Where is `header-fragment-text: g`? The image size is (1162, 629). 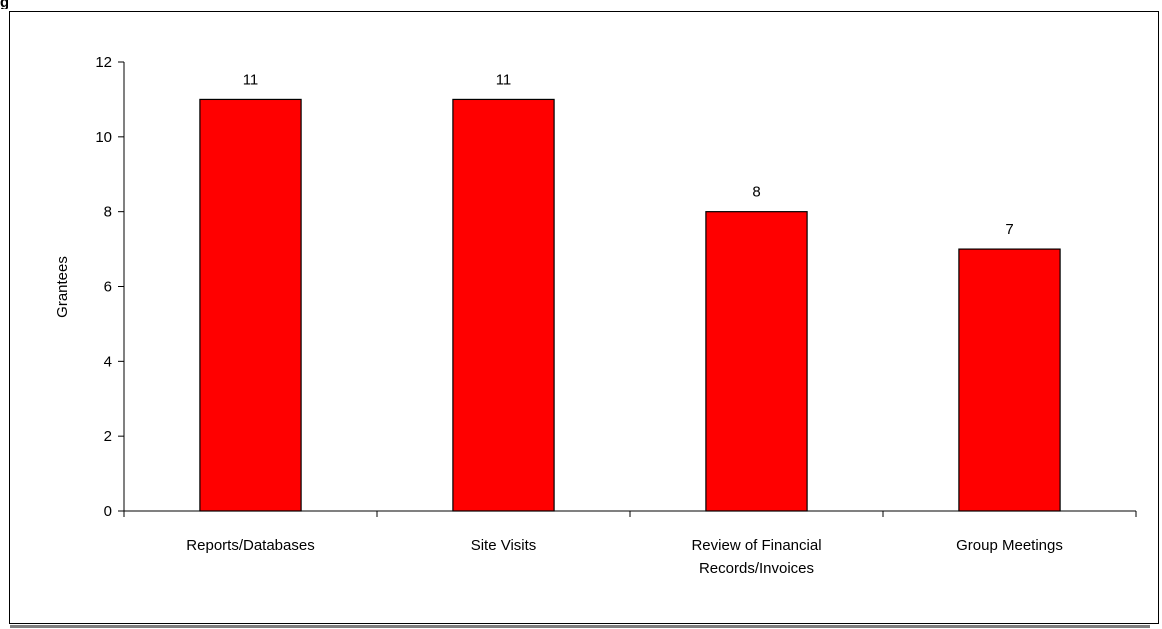 header-fragment-text: g is located at coordinates (4, 4).